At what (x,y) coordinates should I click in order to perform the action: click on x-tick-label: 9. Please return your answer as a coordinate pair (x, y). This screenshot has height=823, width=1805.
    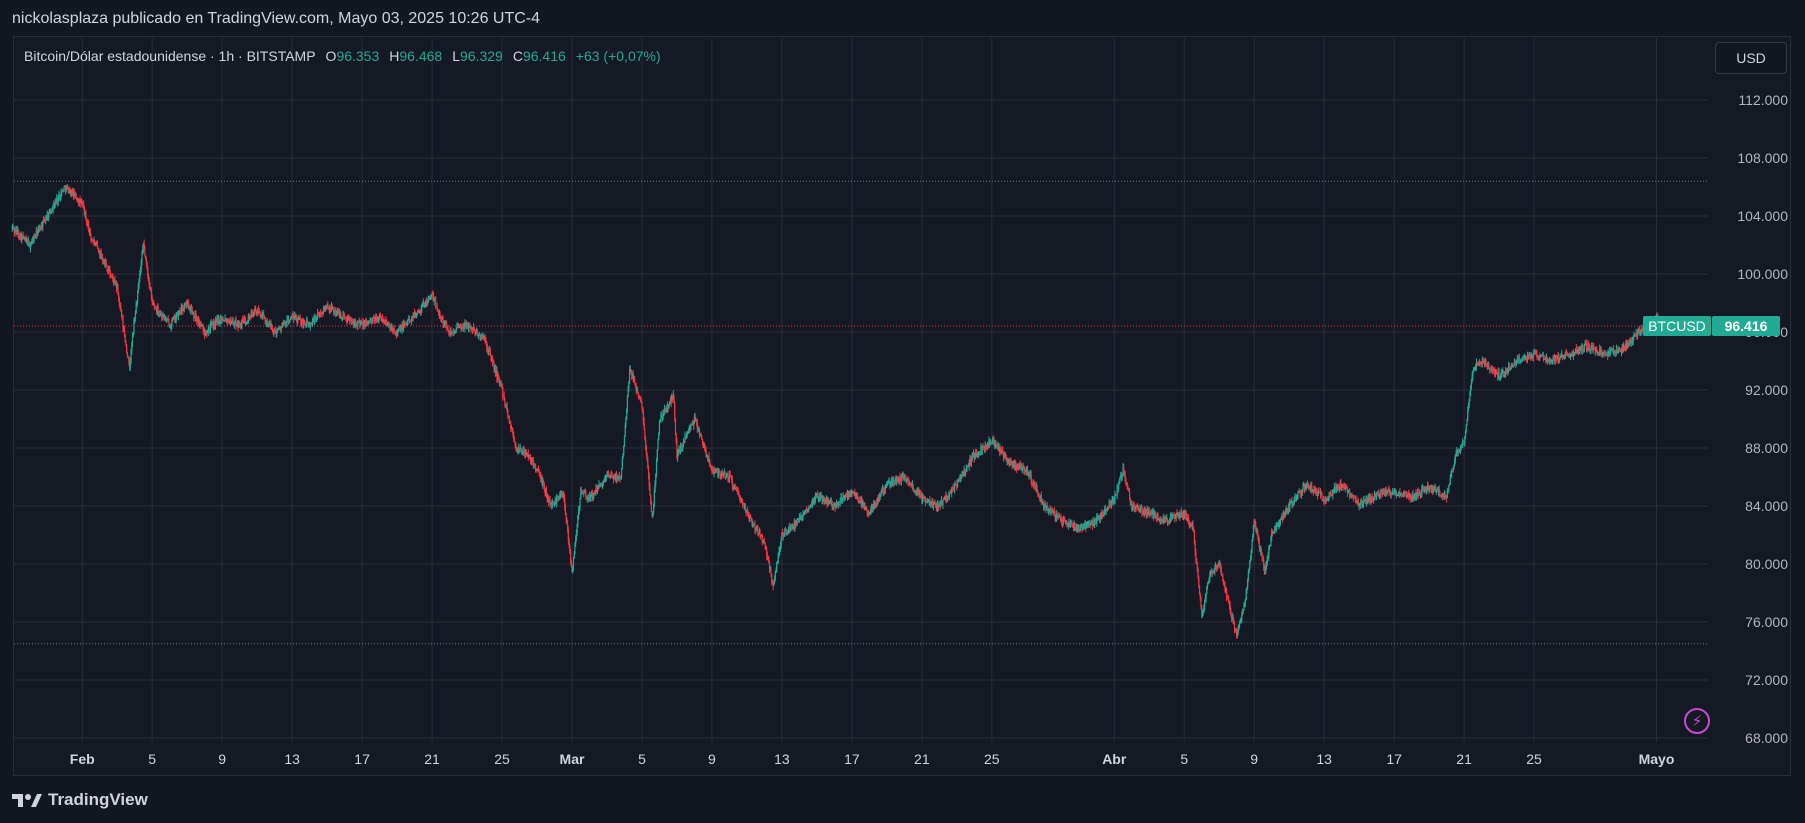
    Looking at the image, I should click on (1254, 759).